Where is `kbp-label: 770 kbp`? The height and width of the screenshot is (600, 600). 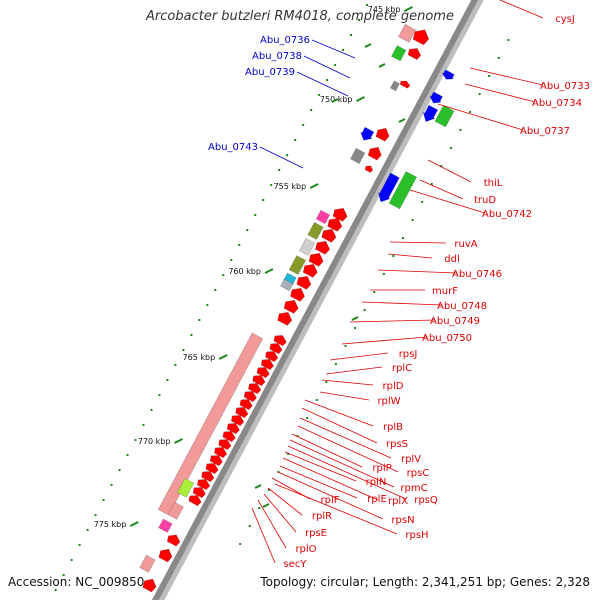
kbp-label: 770 kbp is located at coordinates (154, 441).